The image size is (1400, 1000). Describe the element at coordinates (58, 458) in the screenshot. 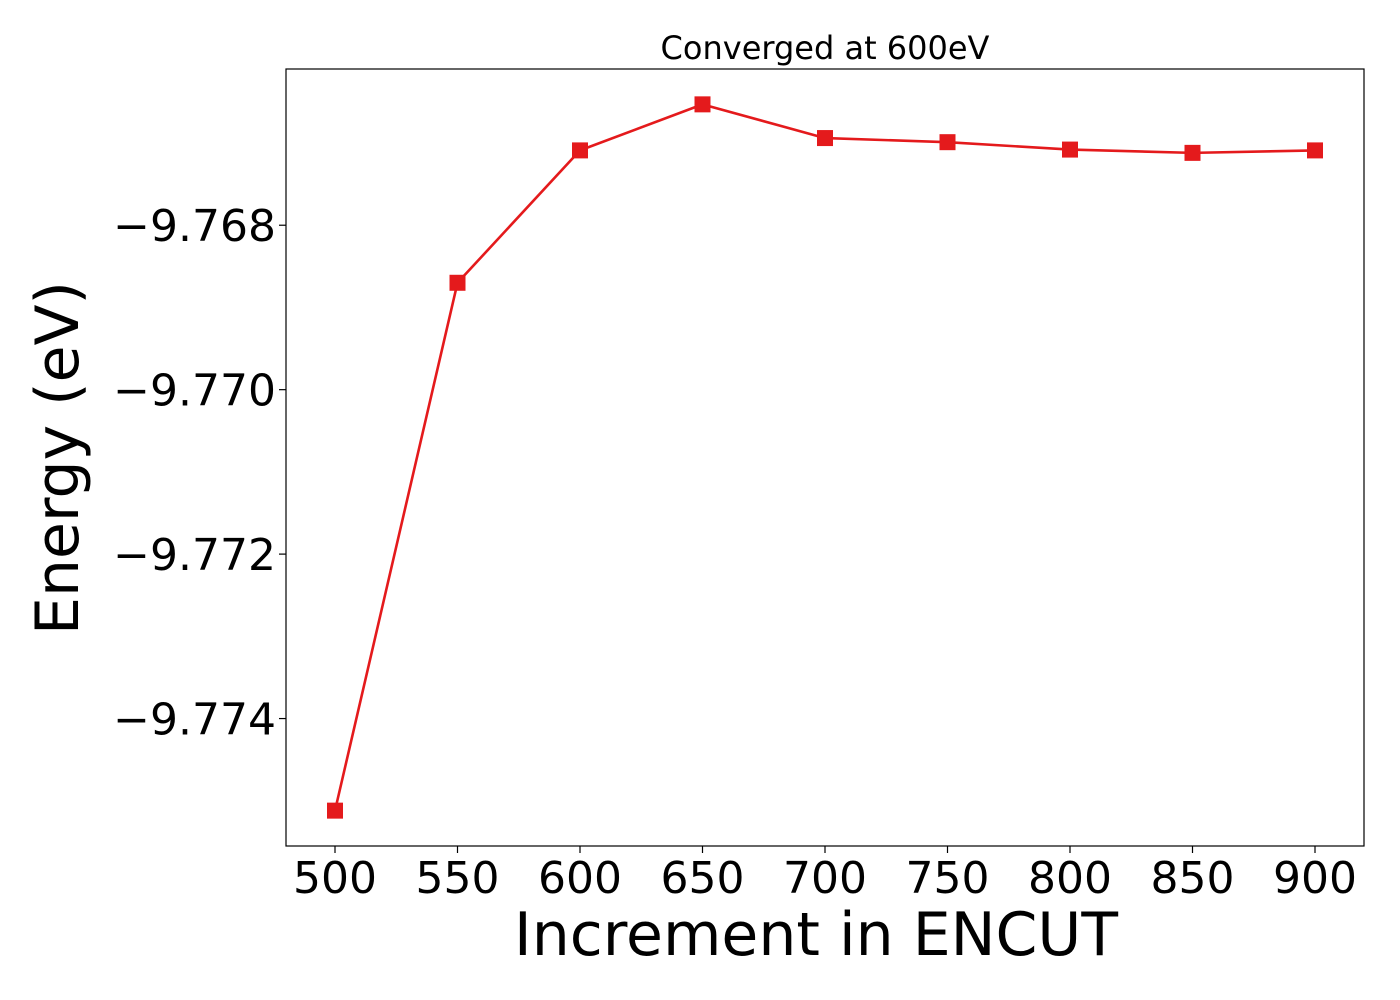

I see `y-axis-label: Energy (eV)` at that location.